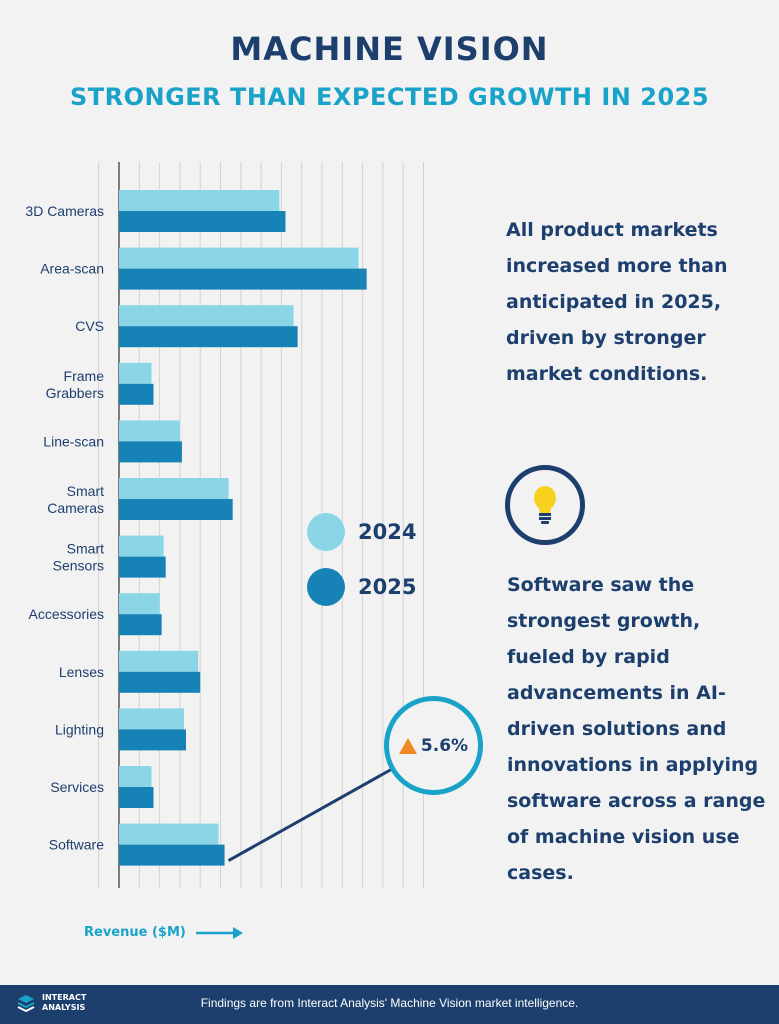 The width and height of the screenshot is (779, 1024). I want to click on bar-3d-cameras-2025, so click(202, 221).